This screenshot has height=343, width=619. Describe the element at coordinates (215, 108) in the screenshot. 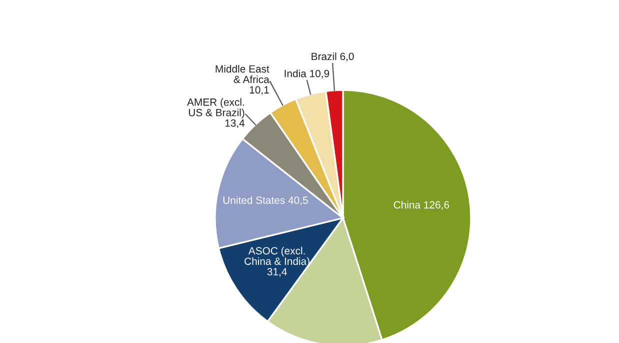

I see `slice-label: AMER (excl. US & Brazil)` at that location.